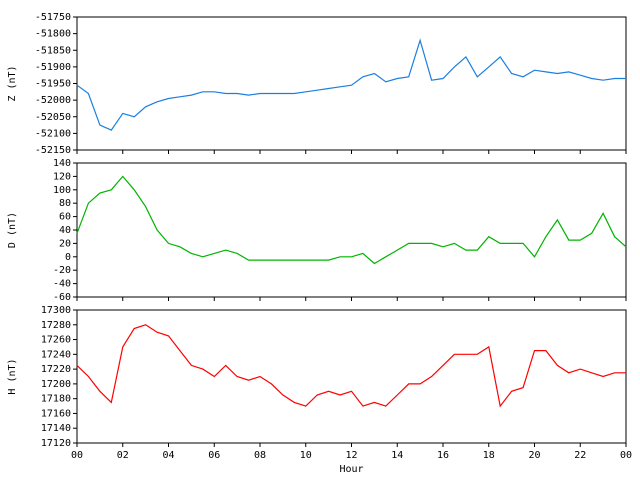 This screenshot has height=480, width=640. Describe the element at coordinates (62, 284) in the screenshot. I see `y-tick-label: -40` at that location.